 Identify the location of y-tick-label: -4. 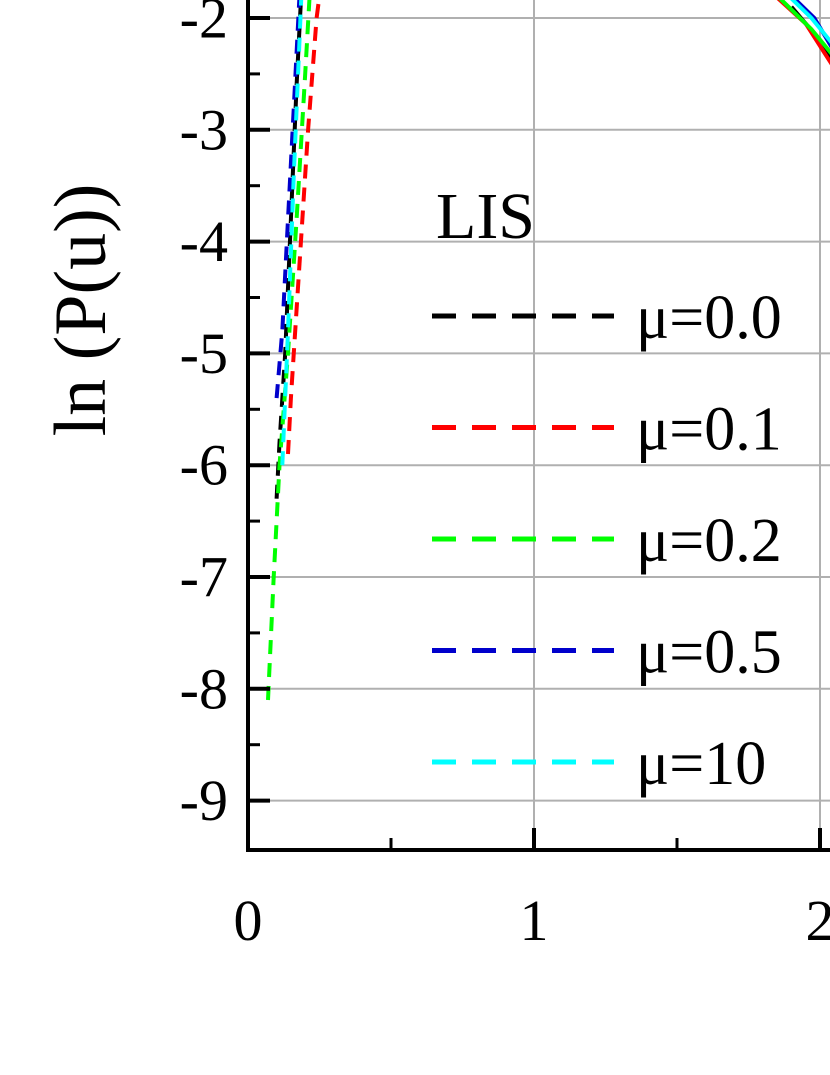
(204, 241).